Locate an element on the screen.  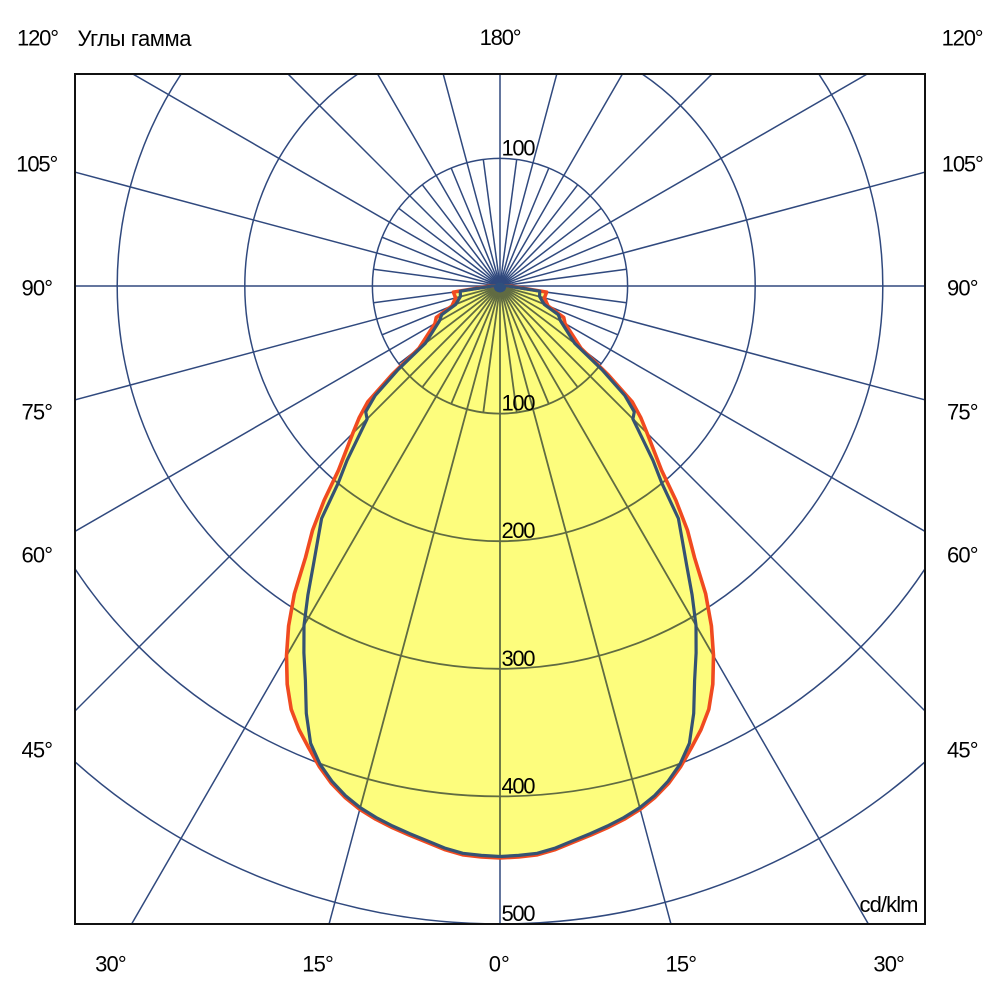
svg-text: cd/klm is located at coordinates (889, 904).